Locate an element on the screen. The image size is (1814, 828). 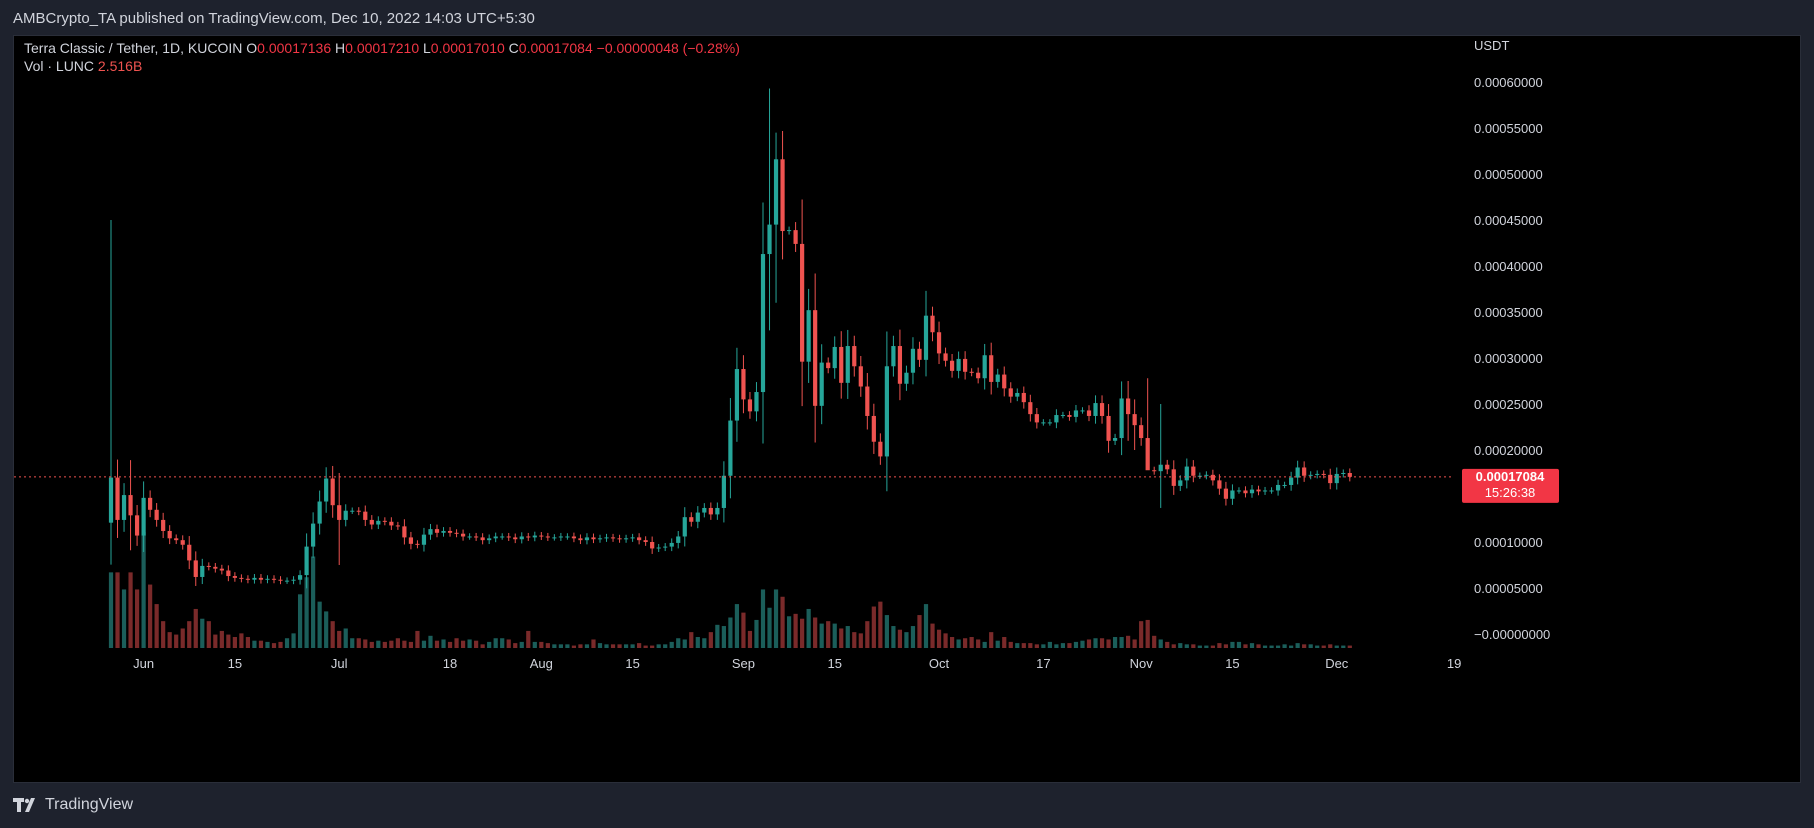
price-tick-label: 0.00040000 is located at coordinates (1508, 266).